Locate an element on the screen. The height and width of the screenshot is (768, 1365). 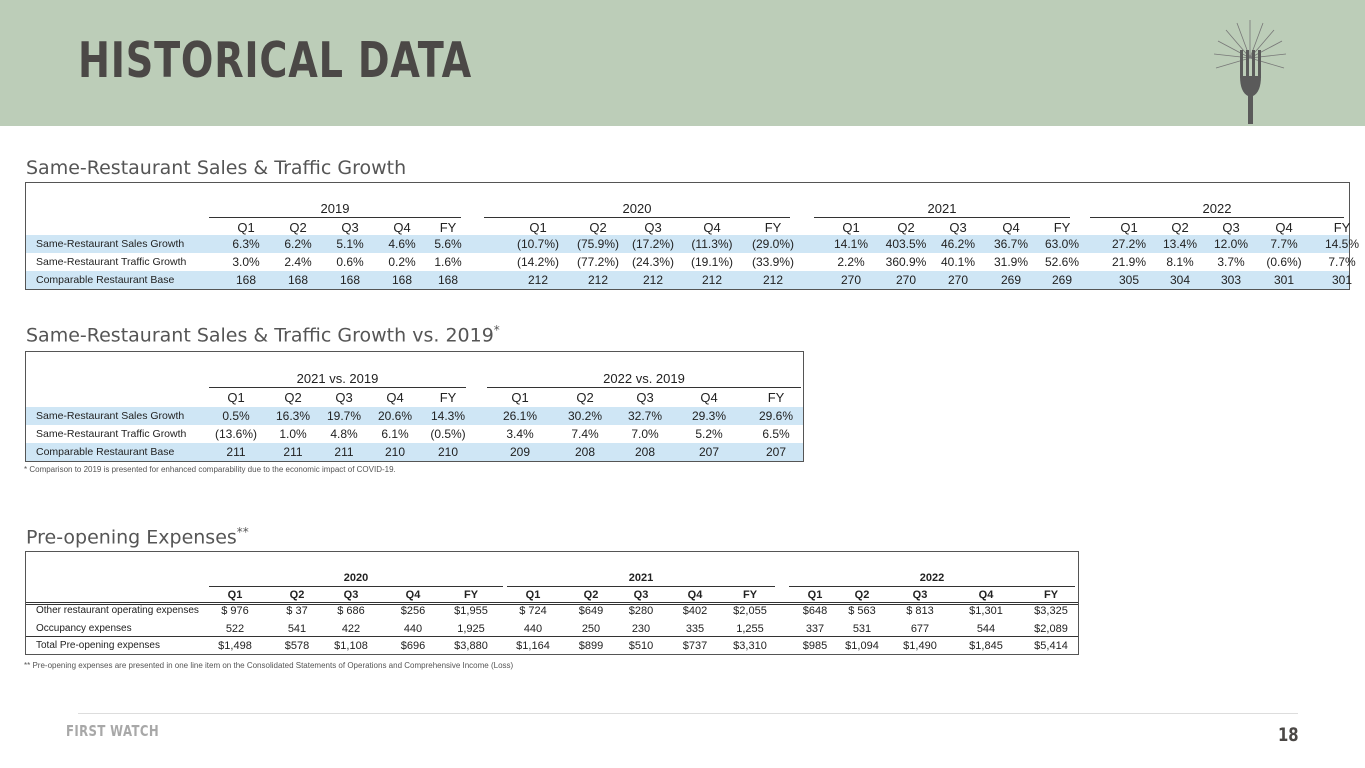
table-cell: 6.1% is located at coordinates (395, 434).